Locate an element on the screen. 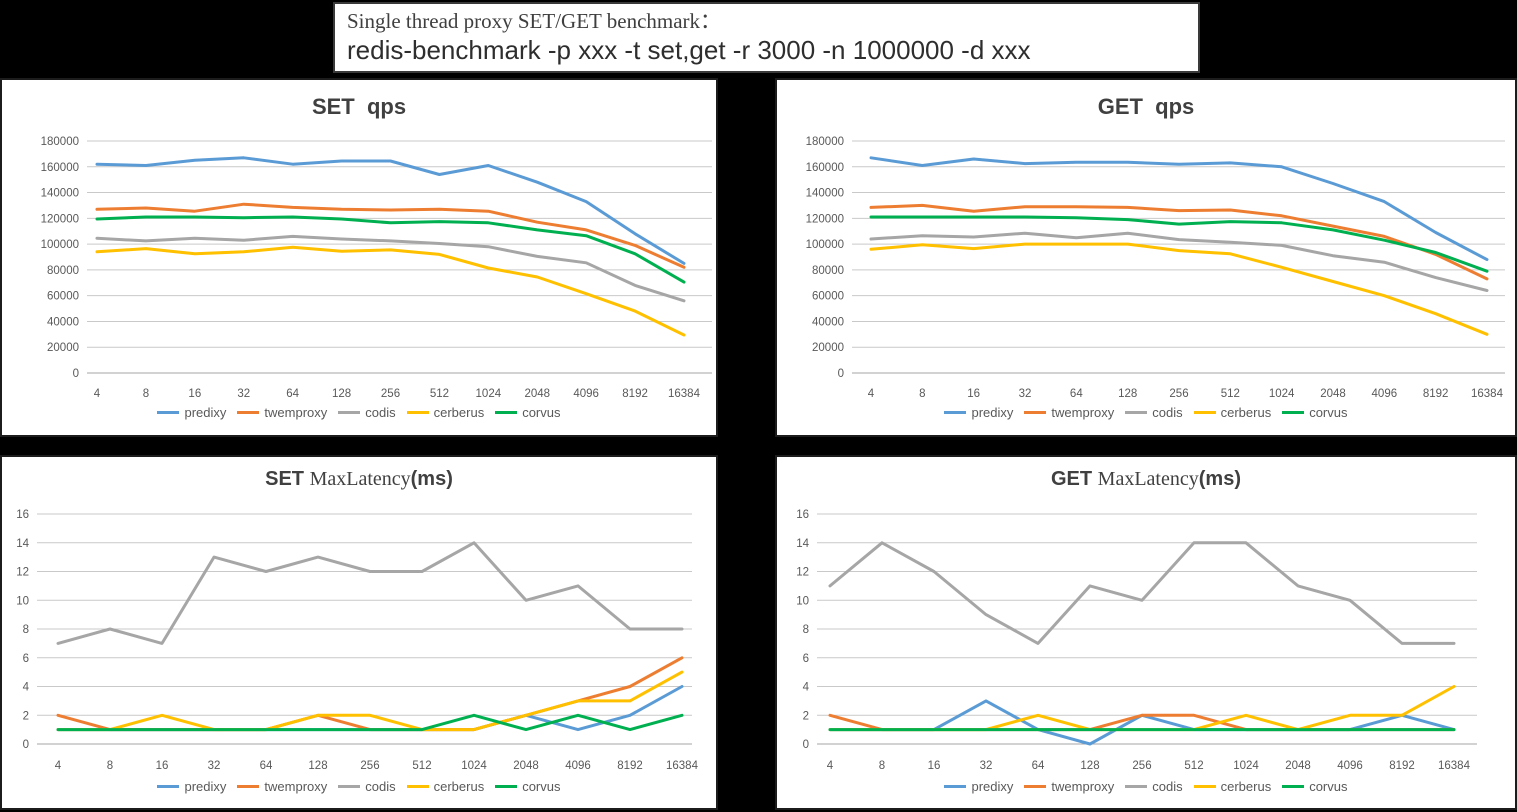 Image resolution: width=1517 pixels, height=812 pixels. y-axis-tick-label: 40000 is located at coordinates (63, 322).